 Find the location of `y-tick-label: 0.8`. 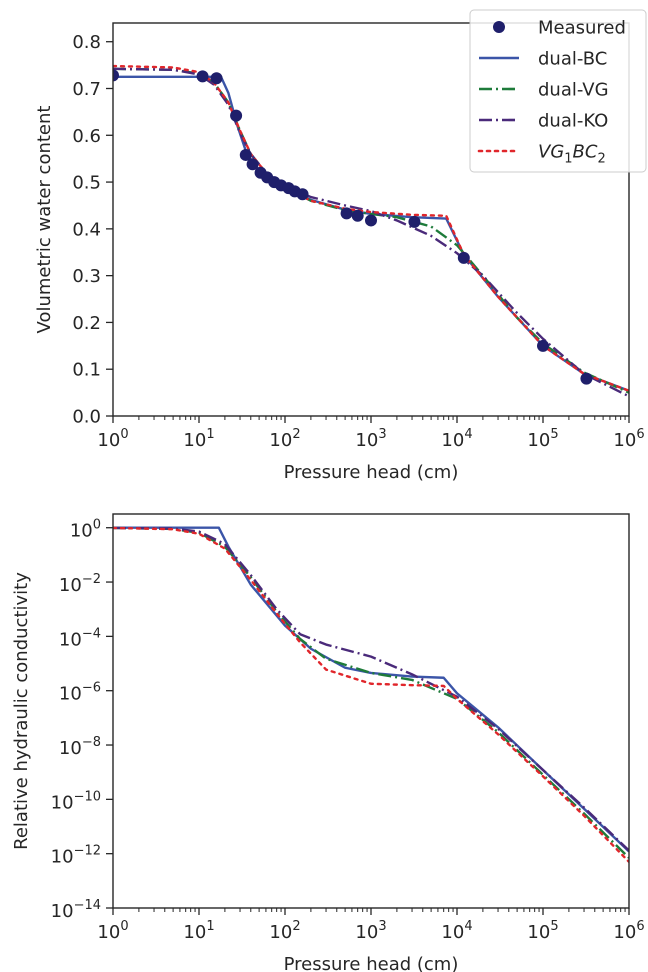

y-tick-label: 0.8 is located at coordinates (86, 42).